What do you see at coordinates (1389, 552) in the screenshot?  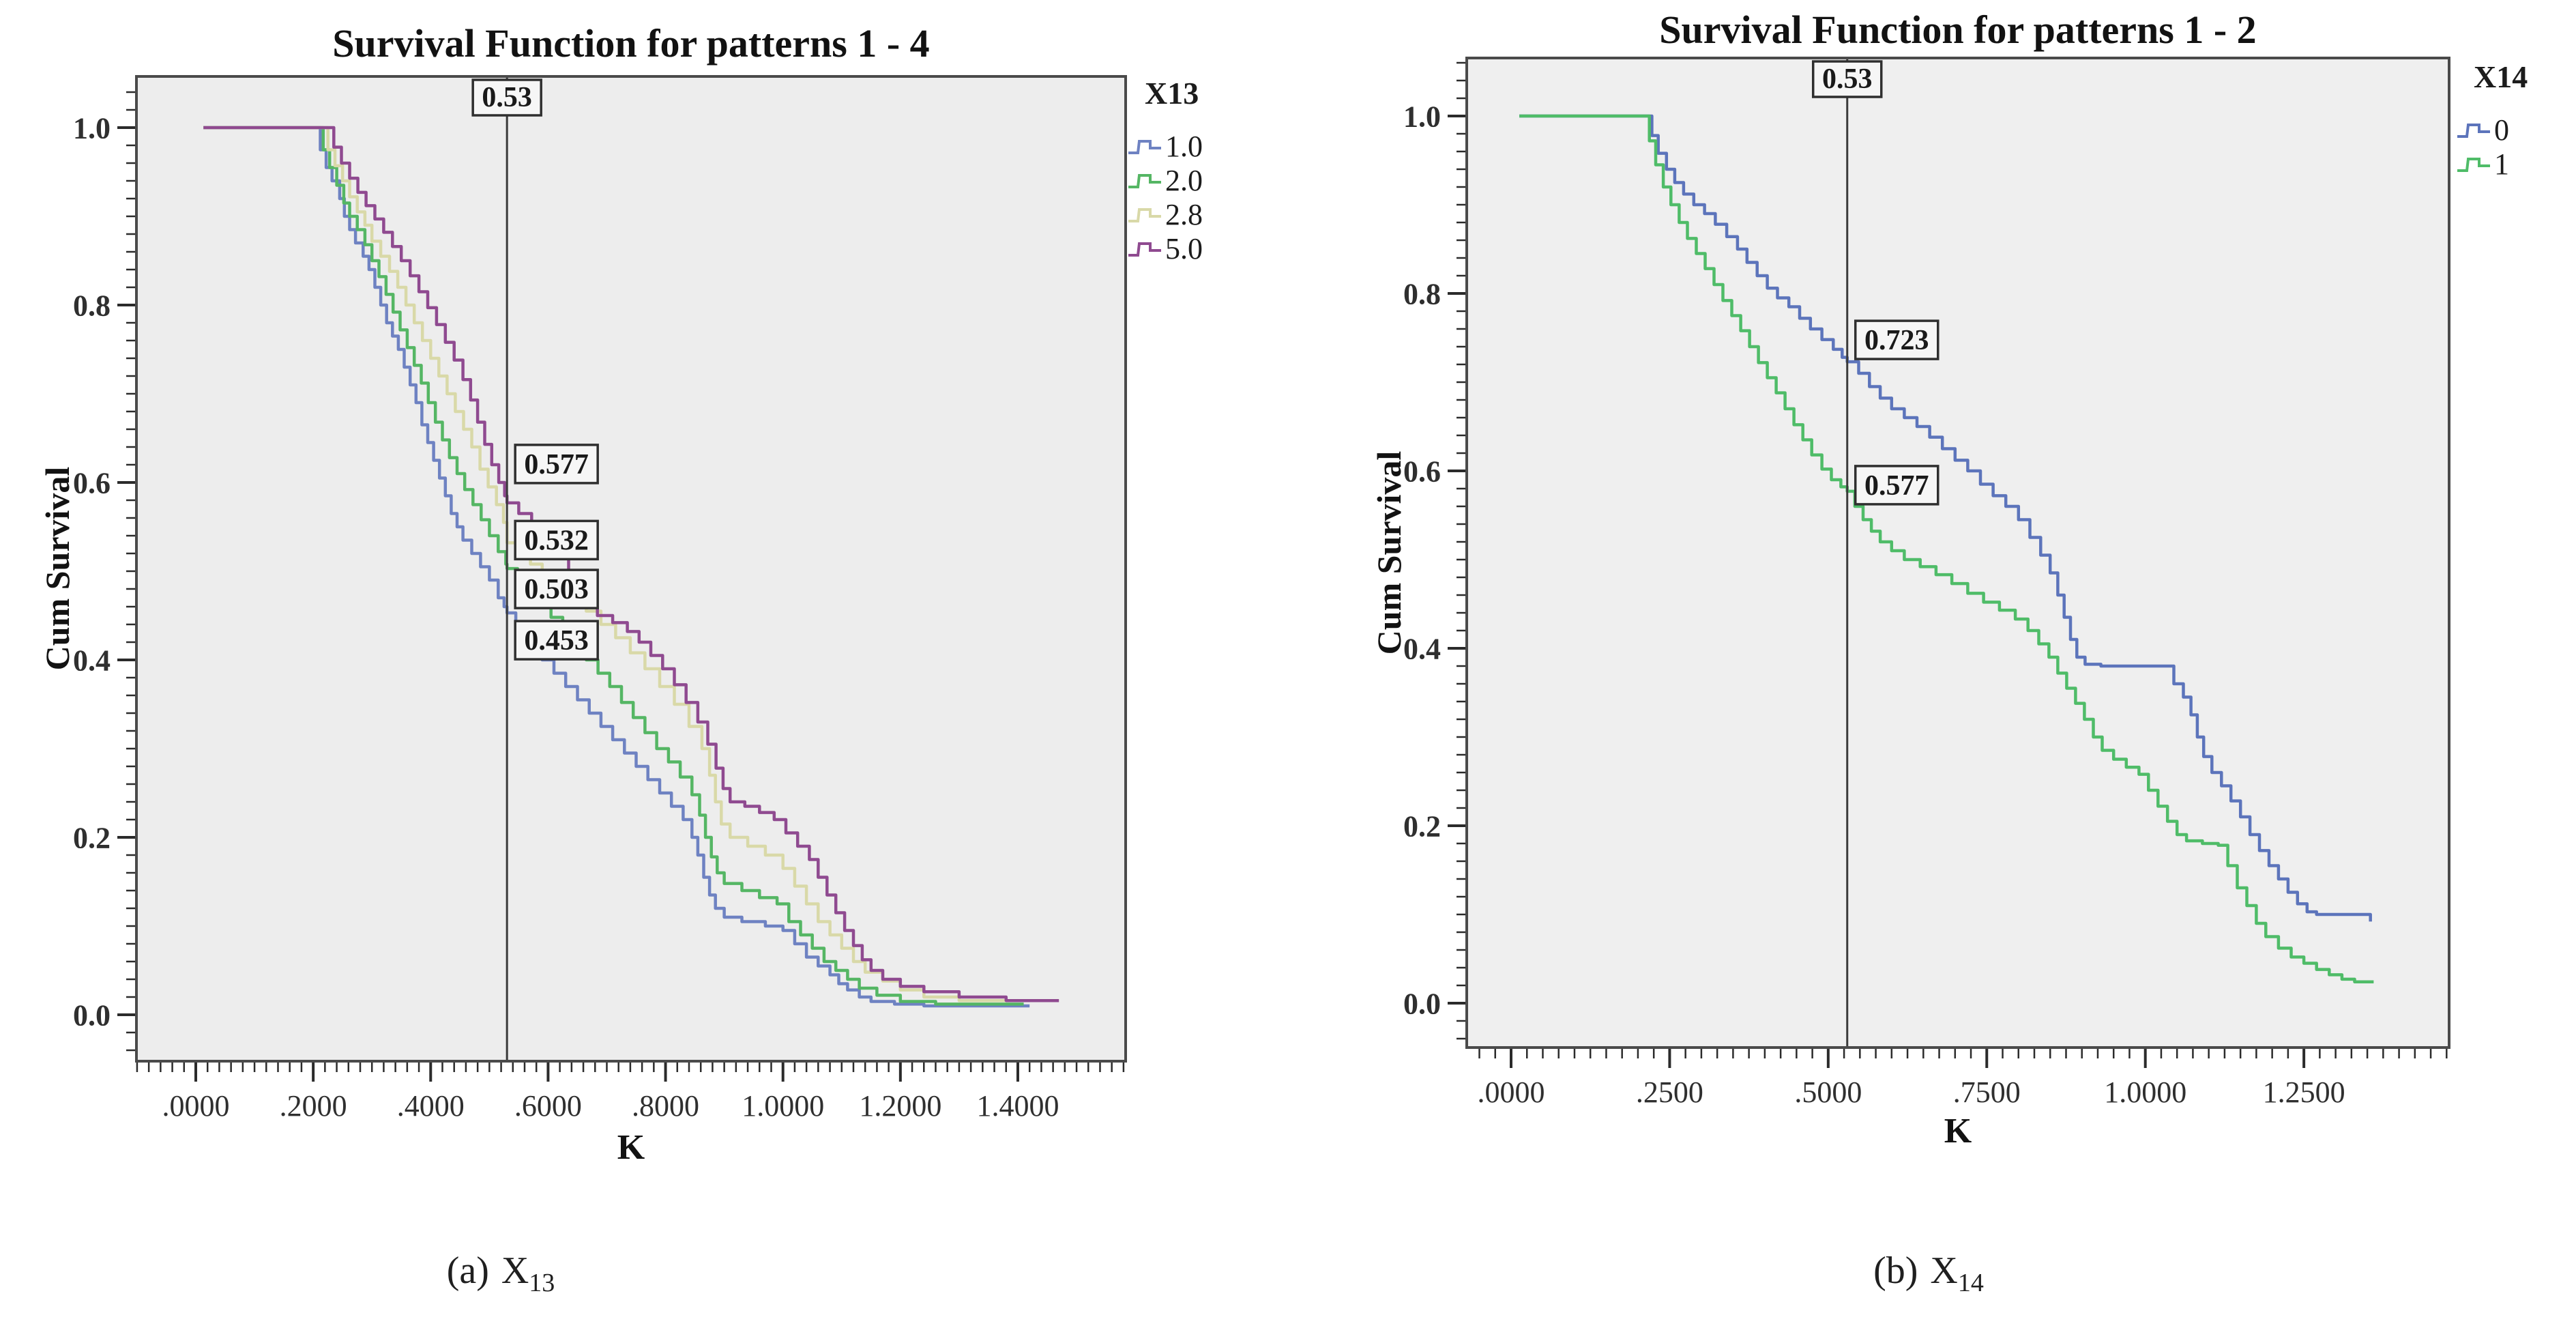 I see `y-axis-title-b: Cum Survival` at bounding box center [1389, 552].